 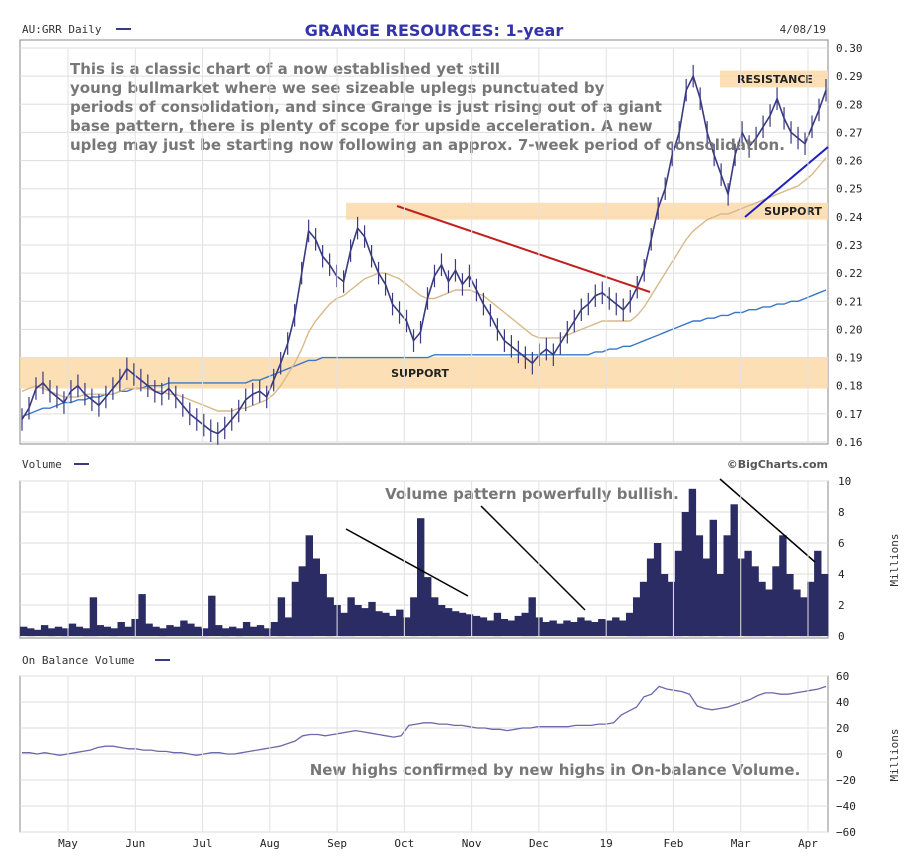 I want to click on obv-tick-label: −40, so click(x=846, y=806).